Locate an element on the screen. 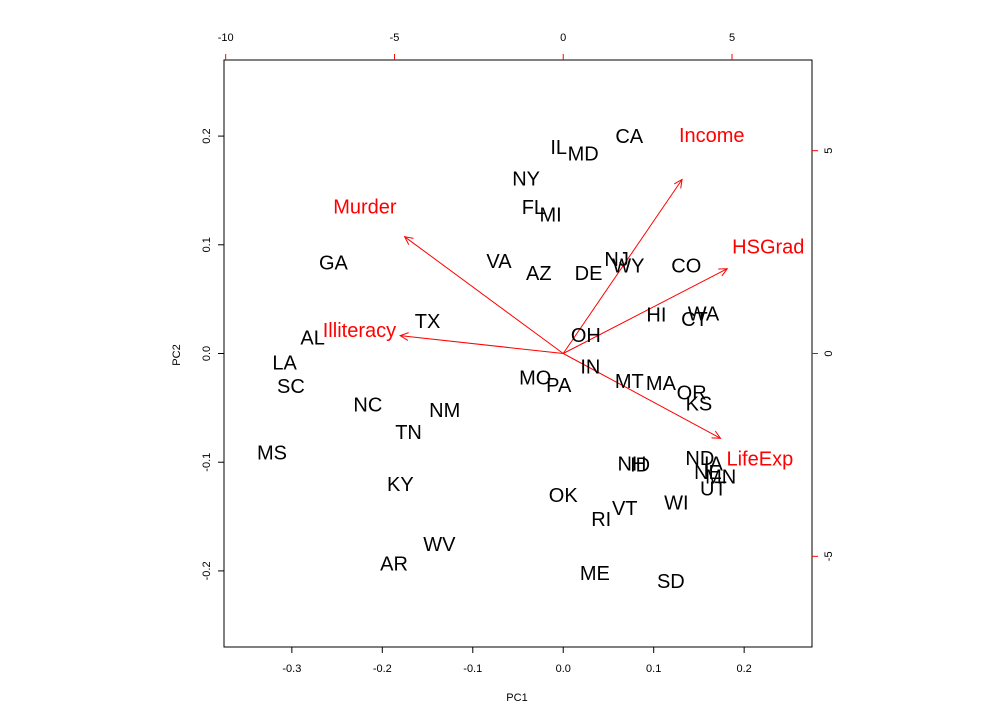 The image size is (1008, 720). state-label-me: ME is located at coordinates (595, 574).